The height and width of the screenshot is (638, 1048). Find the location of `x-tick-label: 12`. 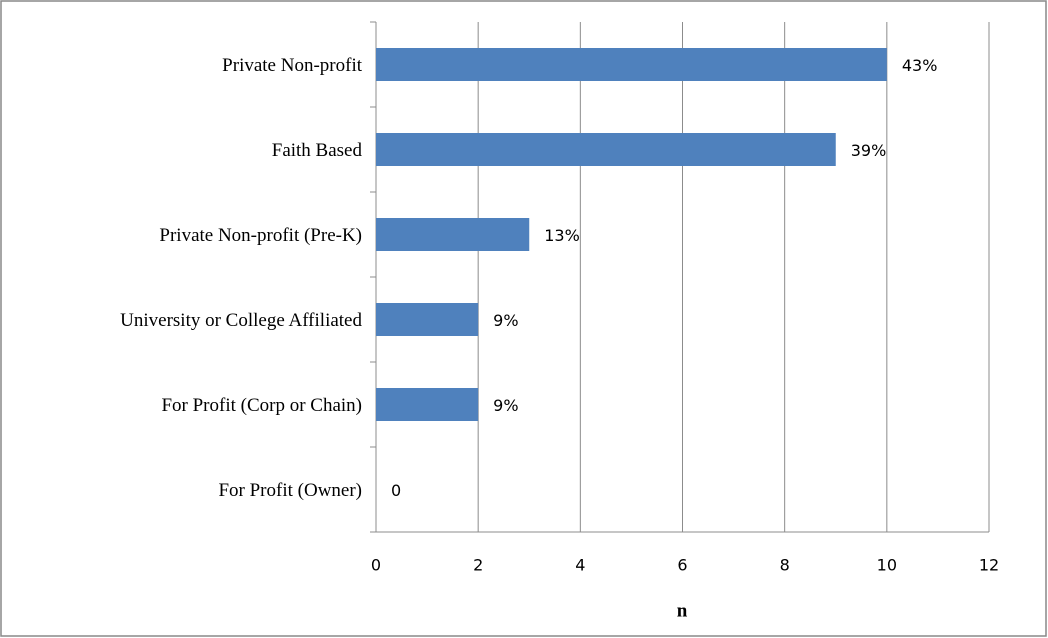

x-tick-label: 12 is located at coordinates (989, 565).